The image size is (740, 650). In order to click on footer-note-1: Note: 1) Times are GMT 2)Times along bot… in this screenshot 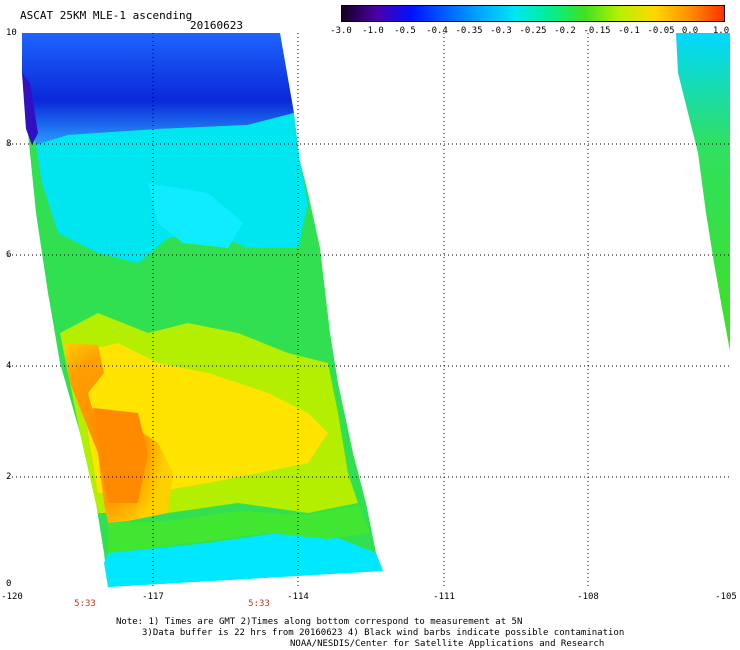, I will do `click(319, 622)`.